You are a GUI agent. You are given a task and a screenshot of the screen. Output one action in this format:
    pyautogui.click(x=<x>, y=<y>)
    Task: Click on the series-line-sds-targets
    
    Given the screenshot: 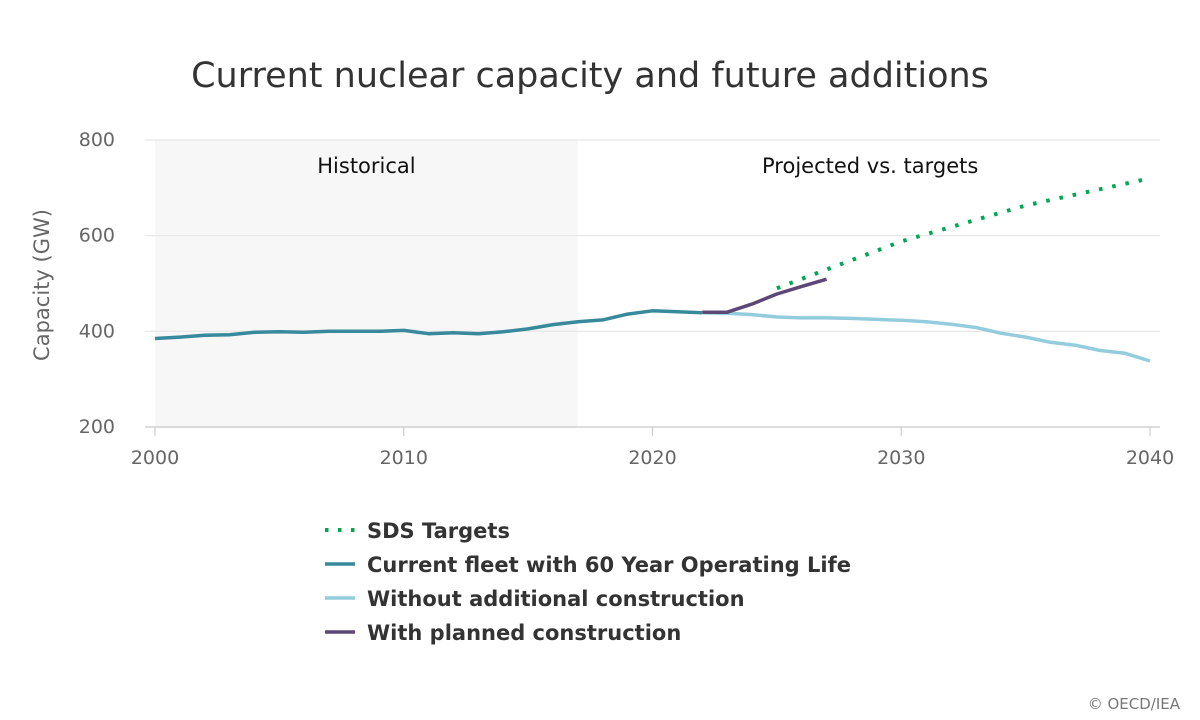 What is the action you would take?
    pyautogui.click(x=963, y=233)
    